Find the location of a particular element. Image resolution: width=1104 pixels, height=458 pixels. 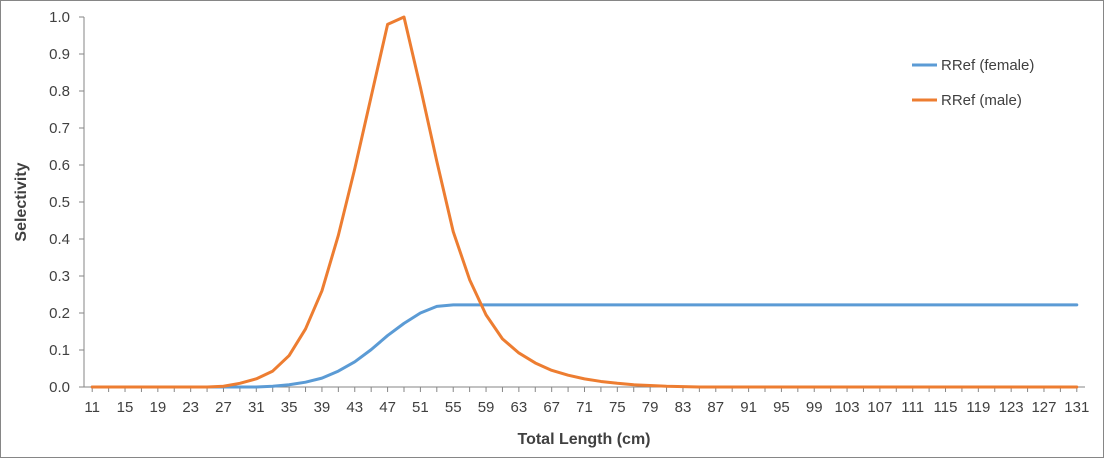

x-tick-label: 11 is located at coordinates (92, 407).